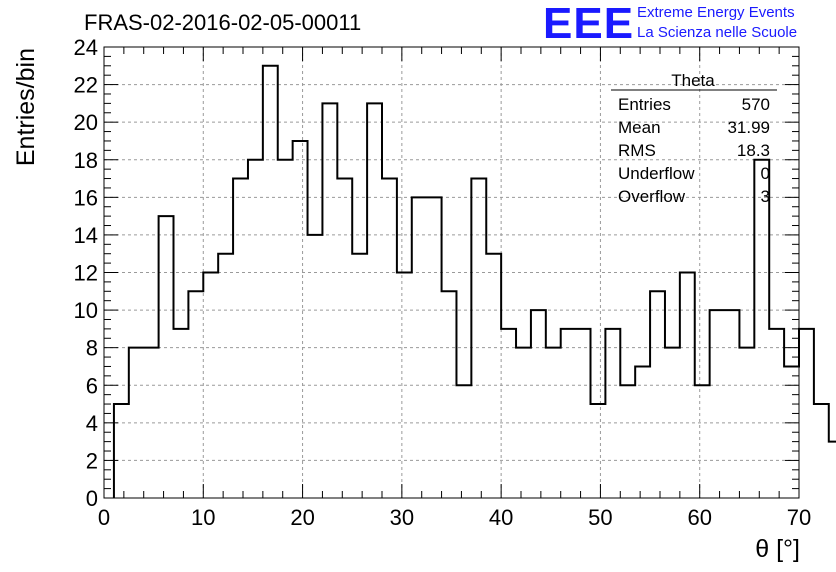 The width and height of the screenshot is (836, 572). I want to click on stats-row-label: Overflow, so click(652, 196).